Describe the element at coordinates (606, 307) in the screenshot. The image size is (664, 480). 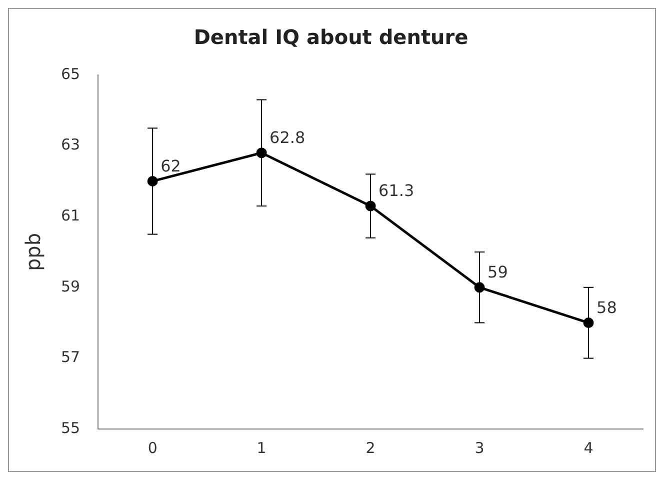
I see `data-label: 58` at that location.